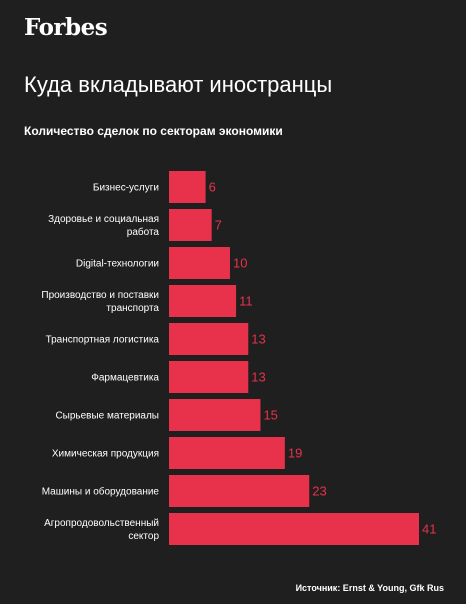  Describe the element at coordinates (101, 492) in the screenshot. I see `category-label-8: Машины и оборудование` at that location.